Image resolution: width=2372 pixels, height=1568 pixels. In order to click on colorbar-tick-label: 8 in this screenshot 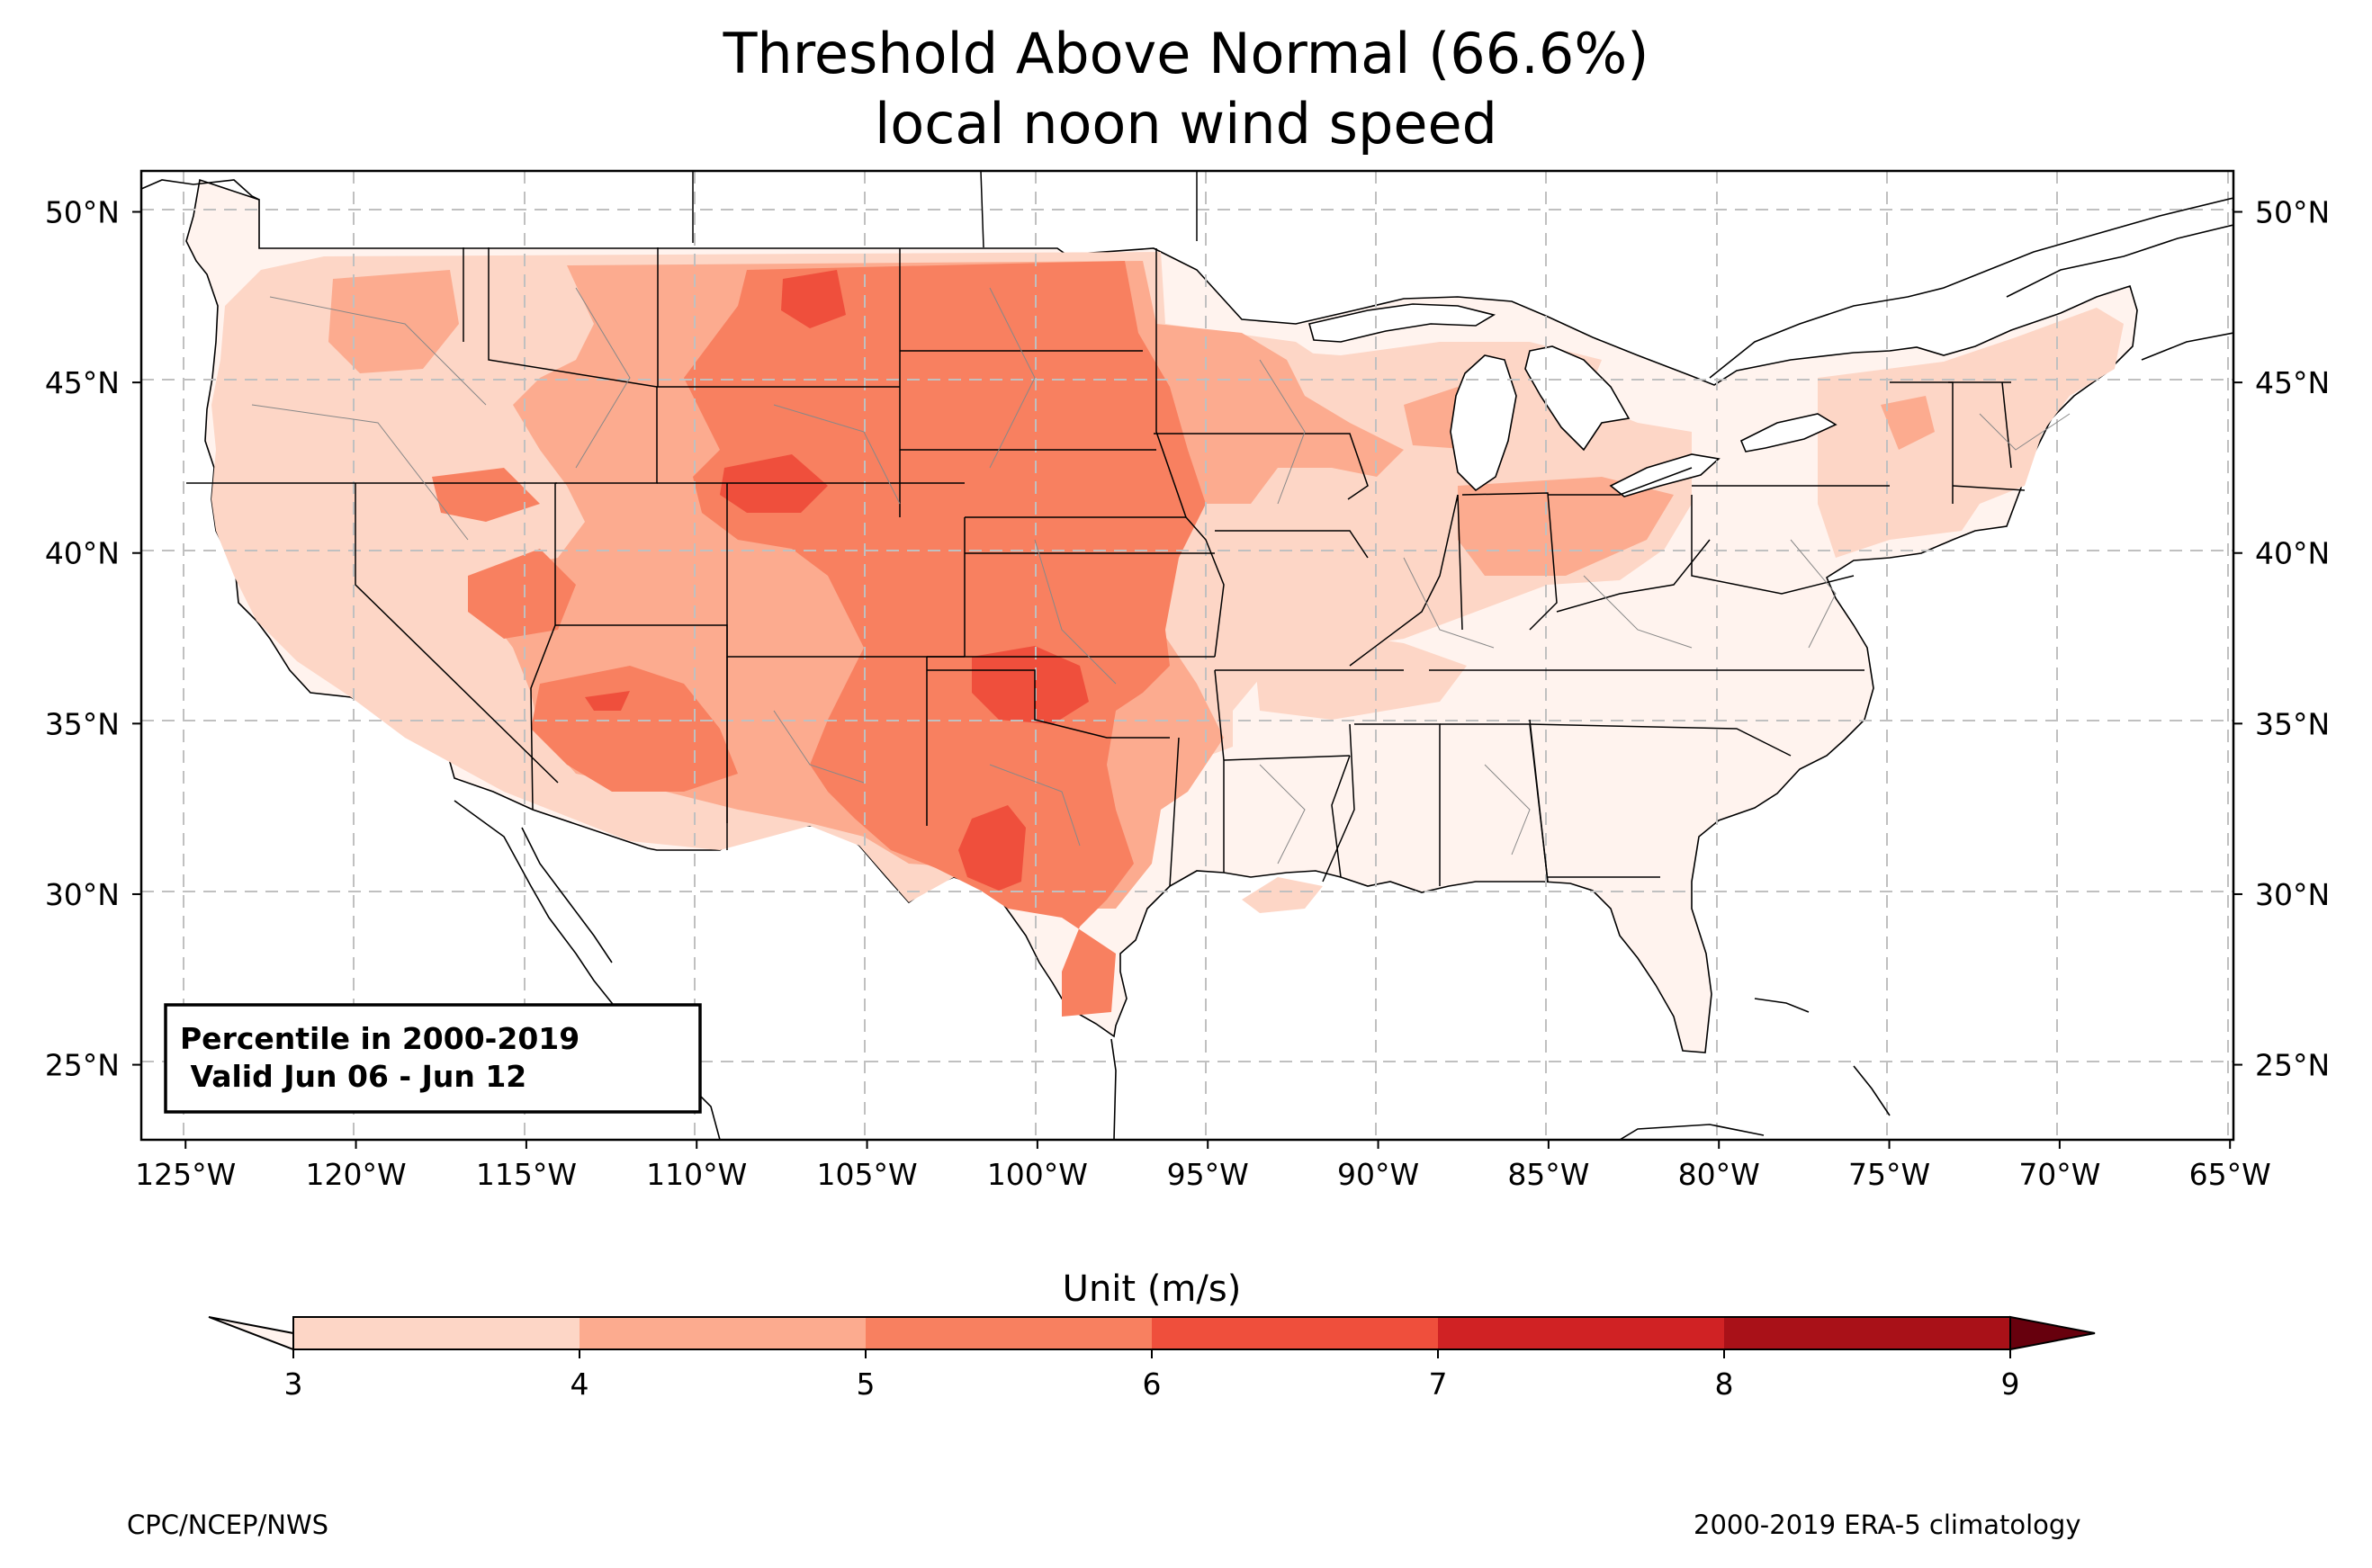, I will do `click(1724, 1384)`.